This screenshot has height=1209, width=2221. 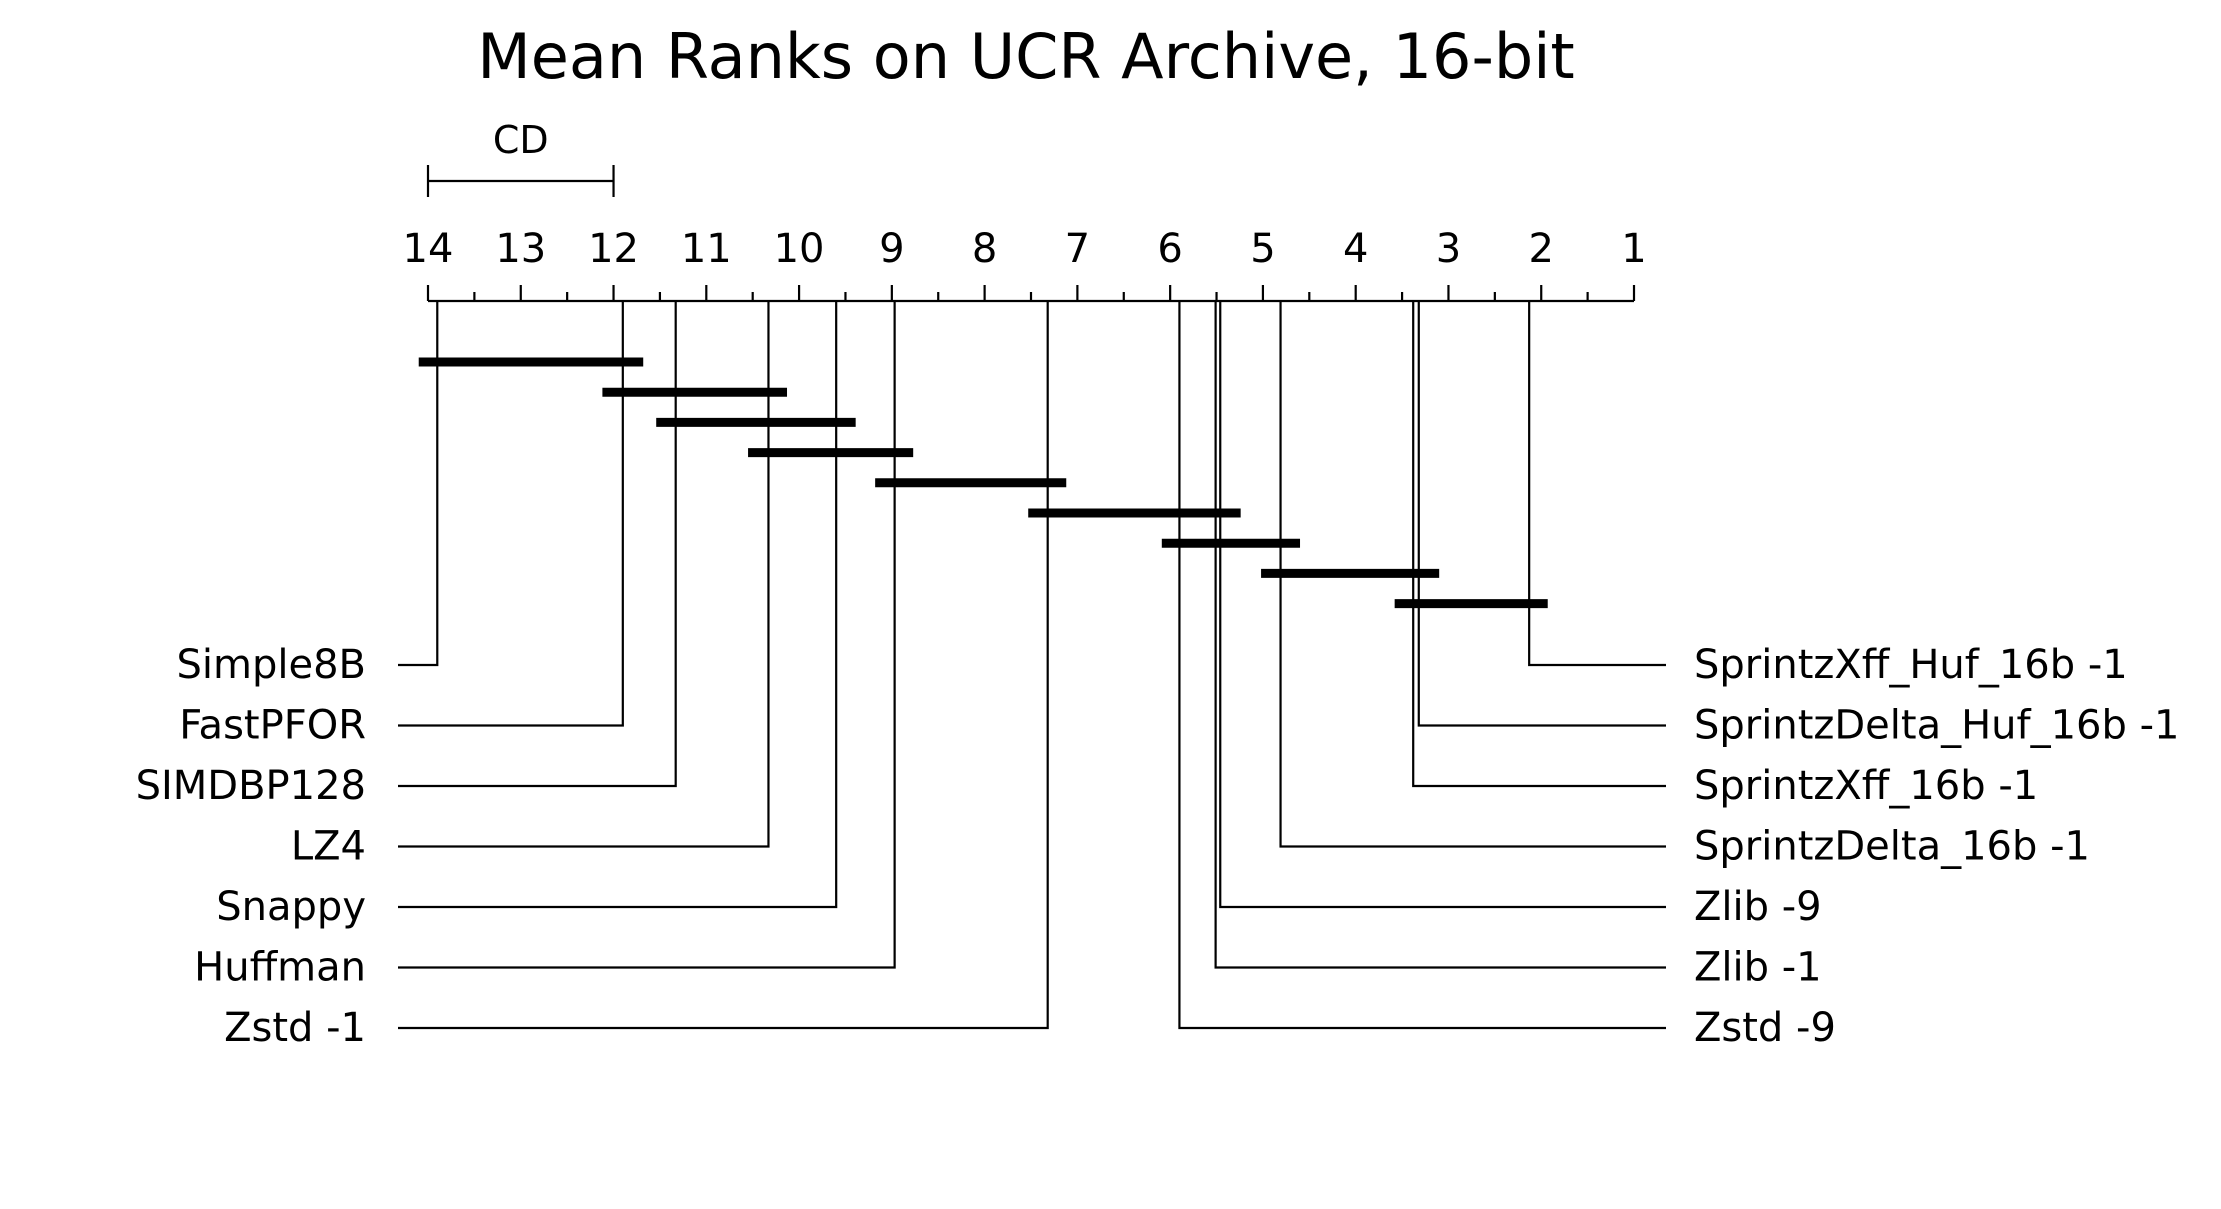 What do you see at coordinates (520, 249) in the screenshot?
I see `axis-tick-label: 13` at bounding box center [520, 249].